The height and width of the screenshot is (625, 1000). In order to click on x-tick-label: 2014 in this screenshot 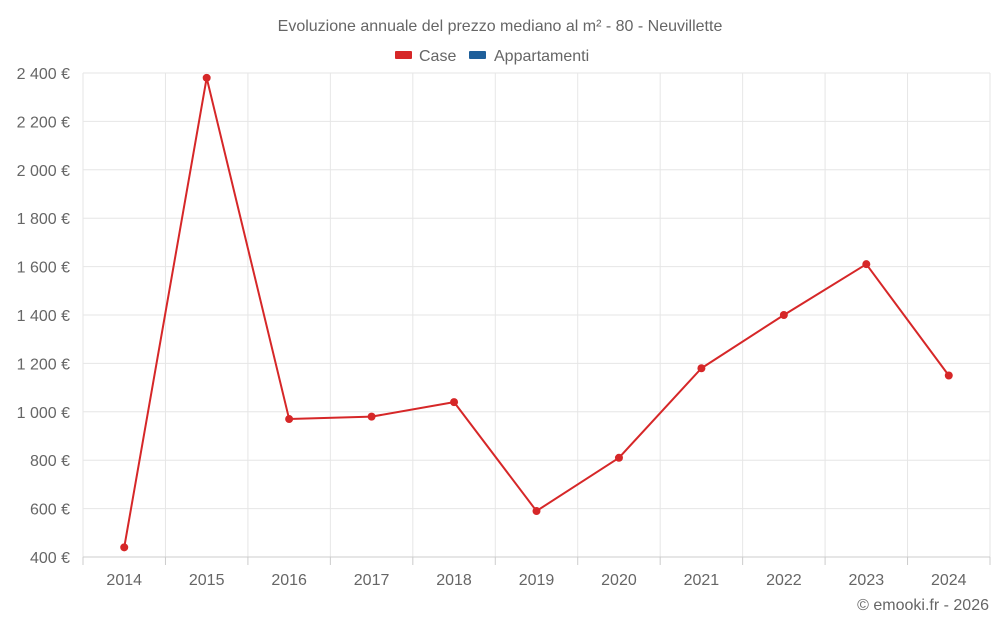, I will do `click(124, 580)`.